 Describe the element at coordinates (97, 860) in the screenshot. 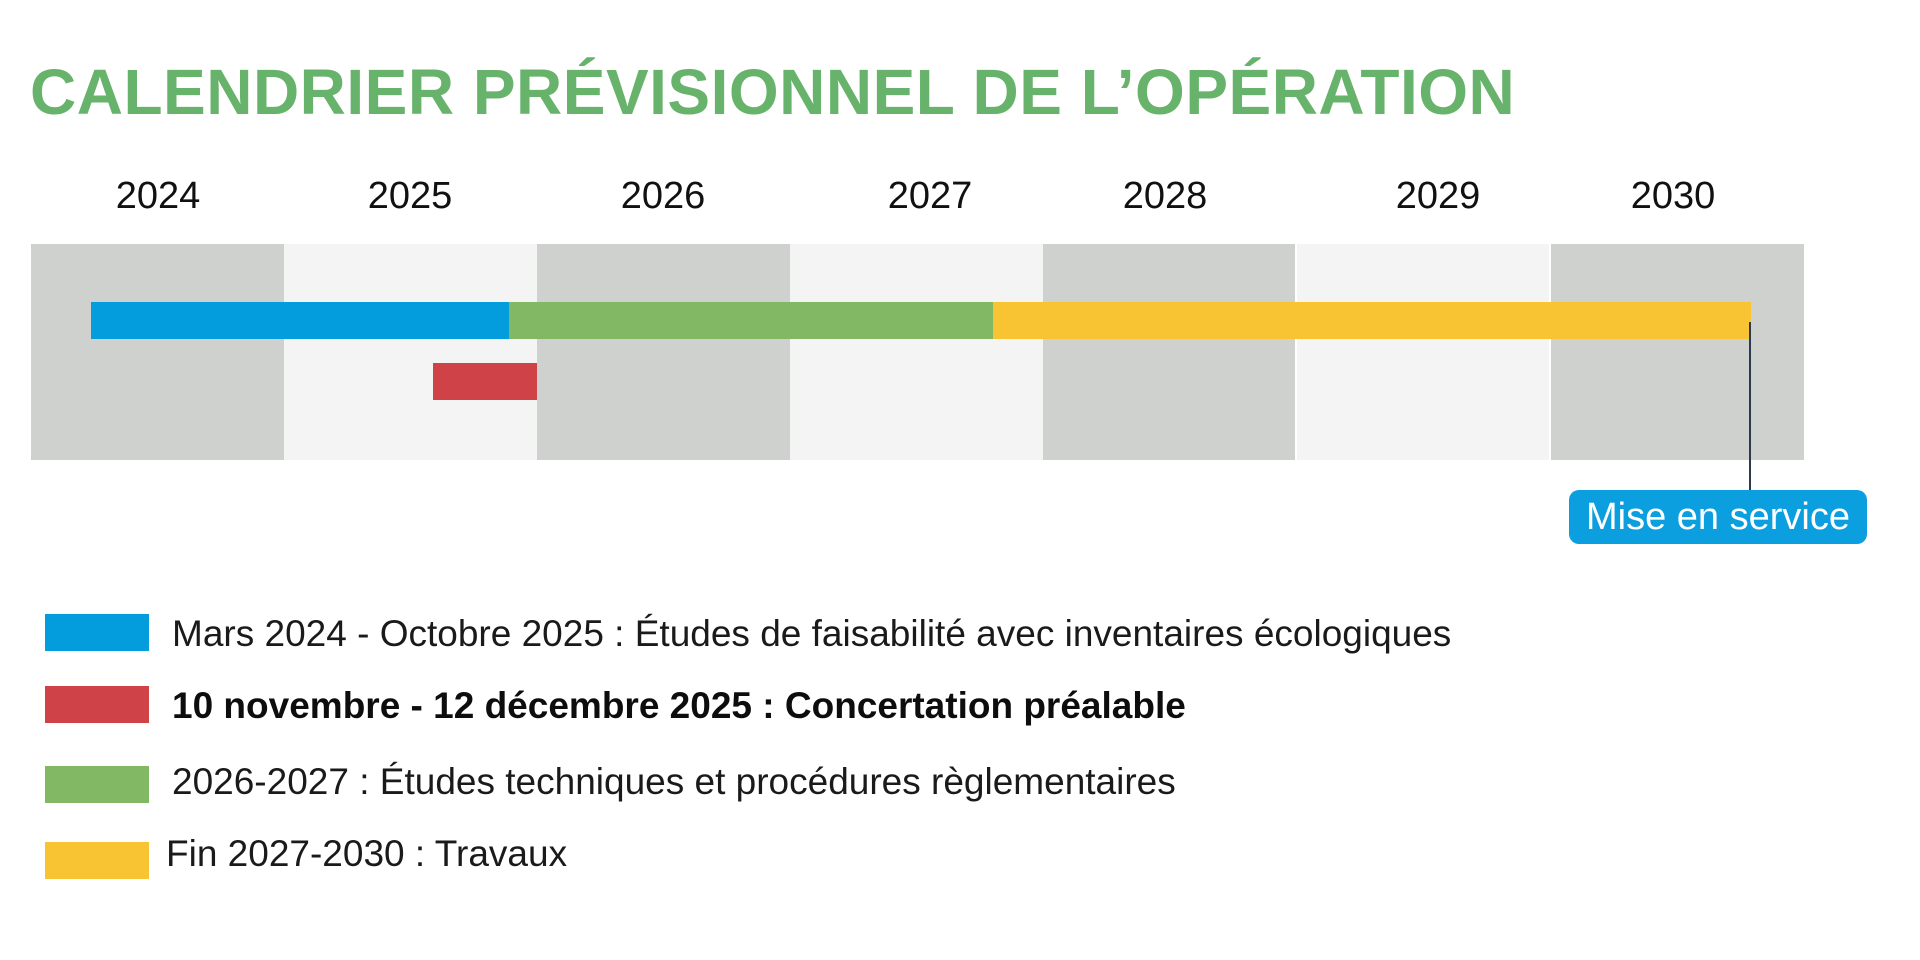

I see `legend-swatch-yellow` at that location.